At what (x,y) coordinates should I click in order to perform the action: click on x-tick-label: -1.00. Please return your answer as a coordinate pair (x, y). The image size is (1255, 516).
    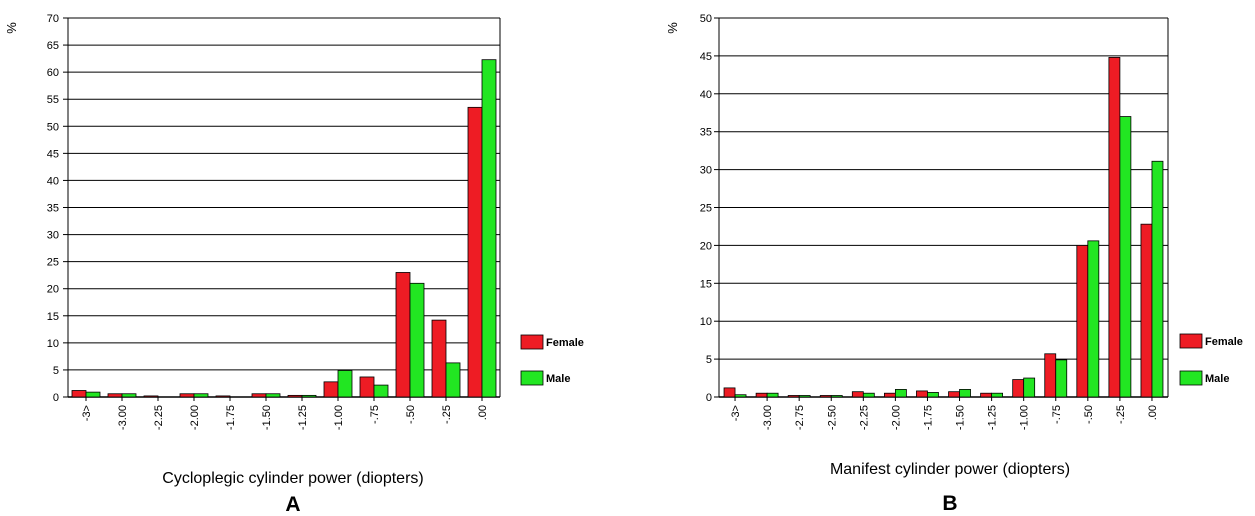
    Looking at the image, I should click on (339, 417).